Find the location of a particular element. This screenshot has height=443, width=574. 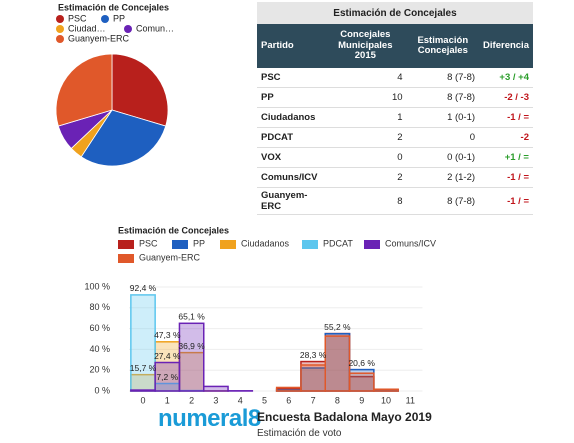

table-cell: 0 is located at coordinates (443, 137).